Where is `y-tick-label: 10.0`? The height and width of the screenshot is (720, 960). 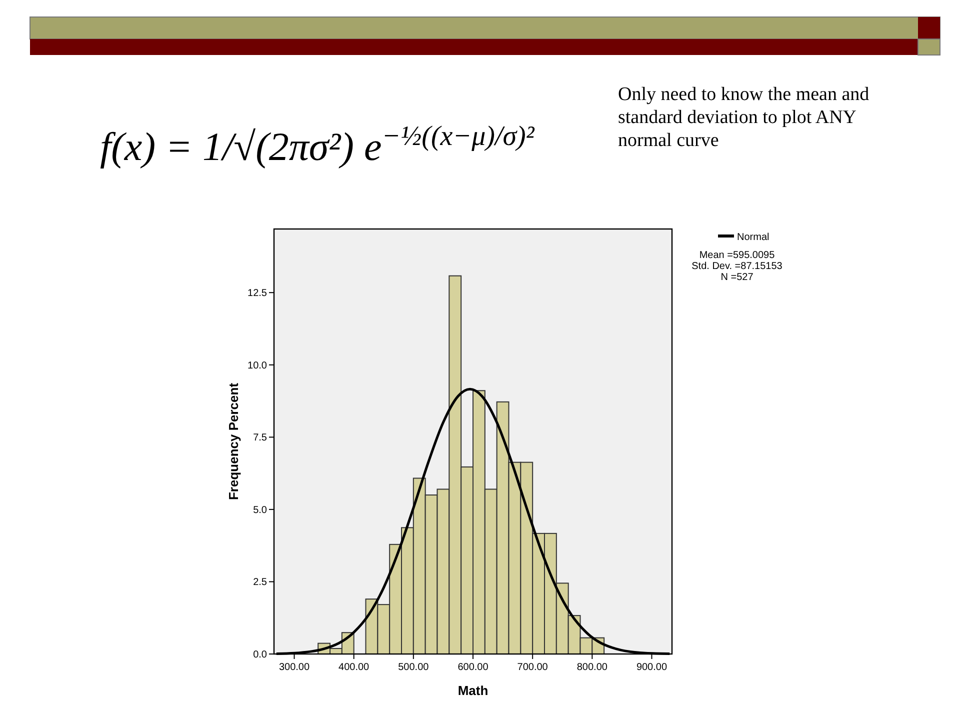
y-tick-label: 10.0 is located at coordinates (258, 366).